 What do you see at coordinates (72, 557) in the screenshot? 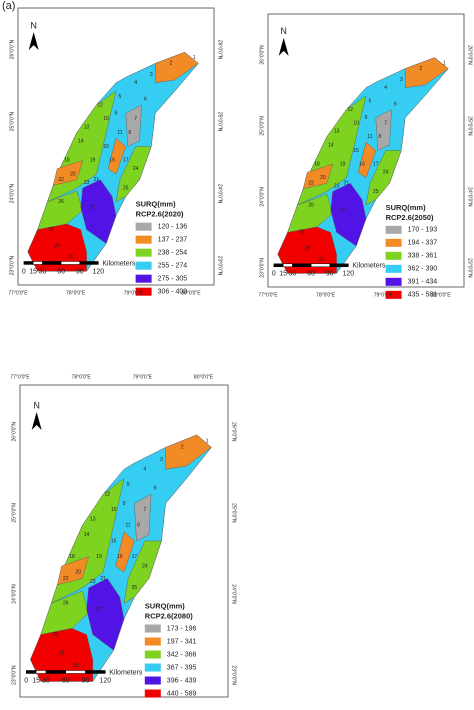
I see `subbasin-label: 18` at bounding box center [72, 557].